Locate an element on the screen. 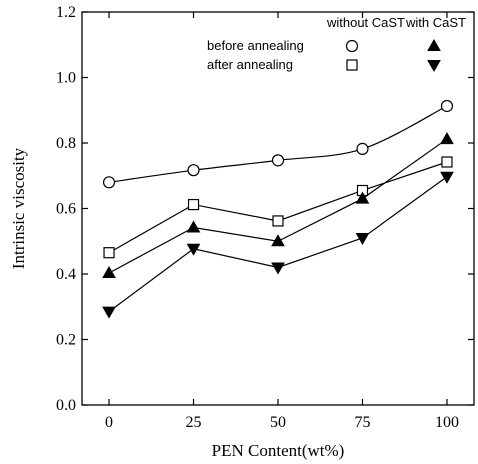 The width and height of the screenshot is (478, 464). y-tick-label: 1.0 is located at coordinates (66, 78).